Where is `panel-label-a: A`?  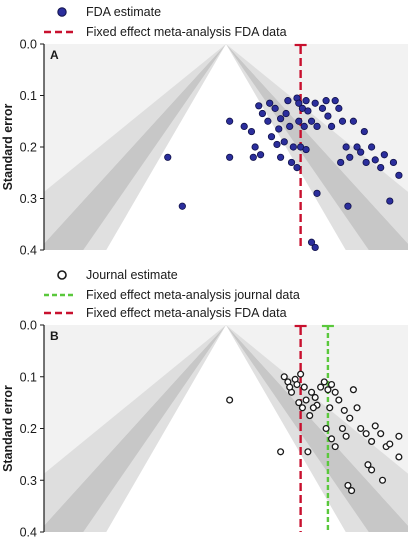
panel-label-a: A is located at coordinates (54, 55).